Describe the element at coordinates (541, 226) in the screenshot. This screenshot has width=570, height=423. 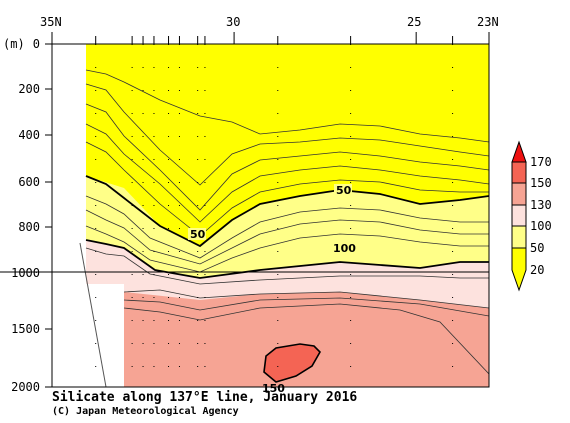
I see `color-bar-label: 100` at that location.